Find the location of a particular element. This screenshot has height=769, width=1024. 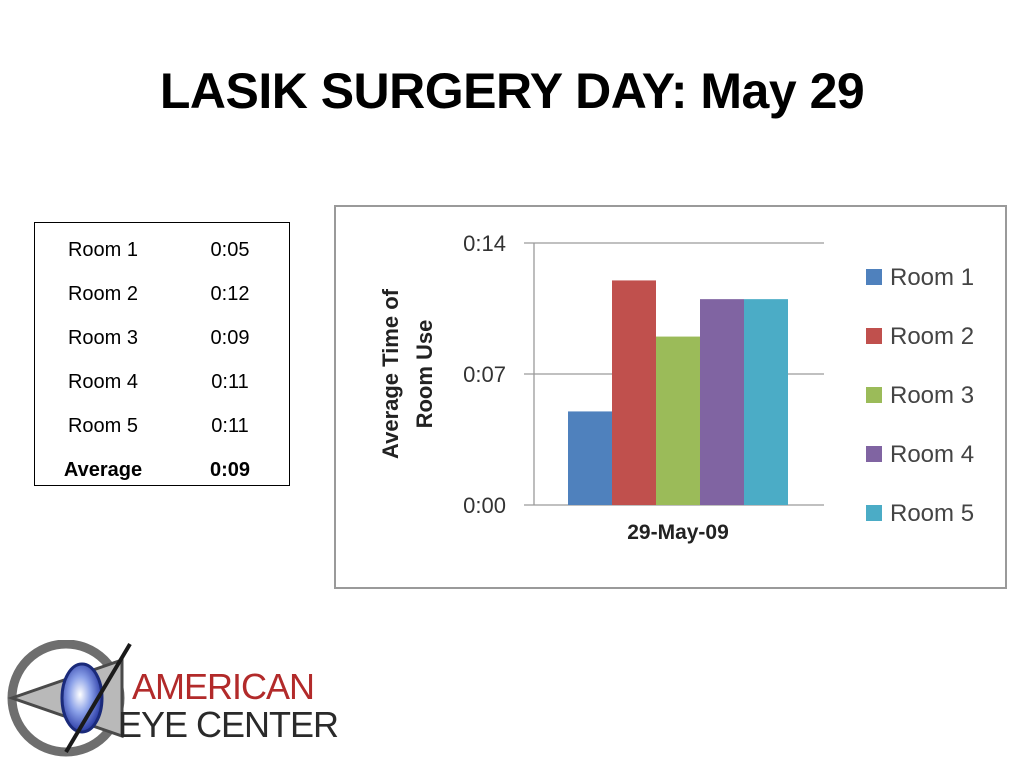

legend-label: Room 4 is located at coordinates (932, 454).